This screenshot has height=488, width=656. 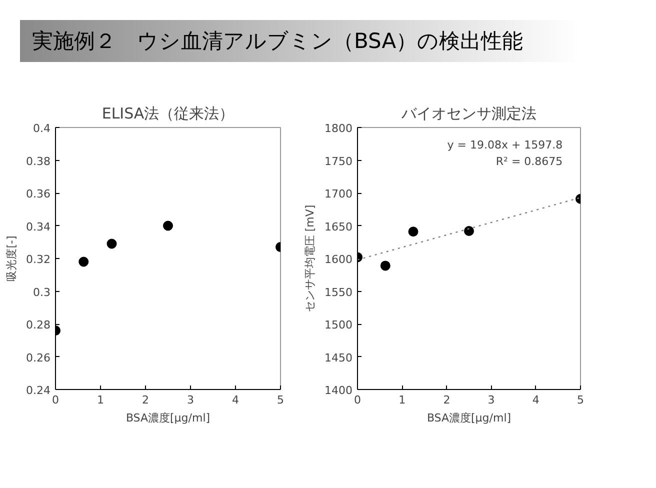 What do you see at coordinates (338, 161) in the screenshot?
I see `y-tick-label: 1750` at bounding box center [338, 161].